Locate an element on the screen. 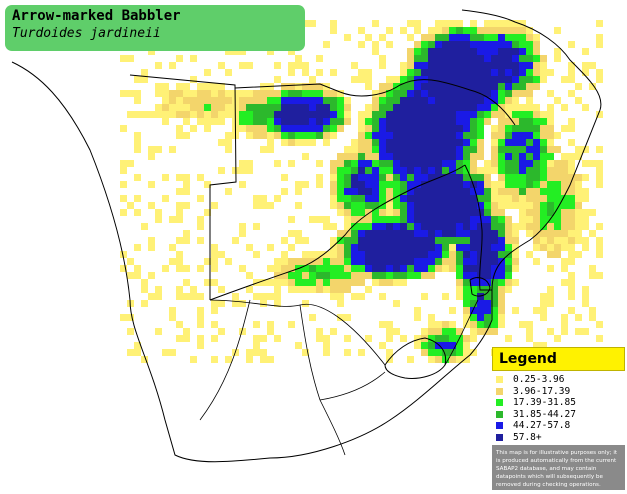  legend-item: 17.39-31.85 is located at coordinates (558, 403).